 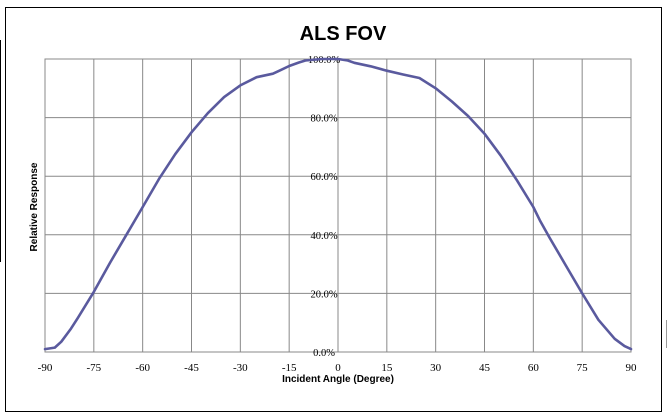 What do you see at coordinates (534, 368) in the screenshot?
I see `x-tick-label: 60` at bounding box center [534, 368].